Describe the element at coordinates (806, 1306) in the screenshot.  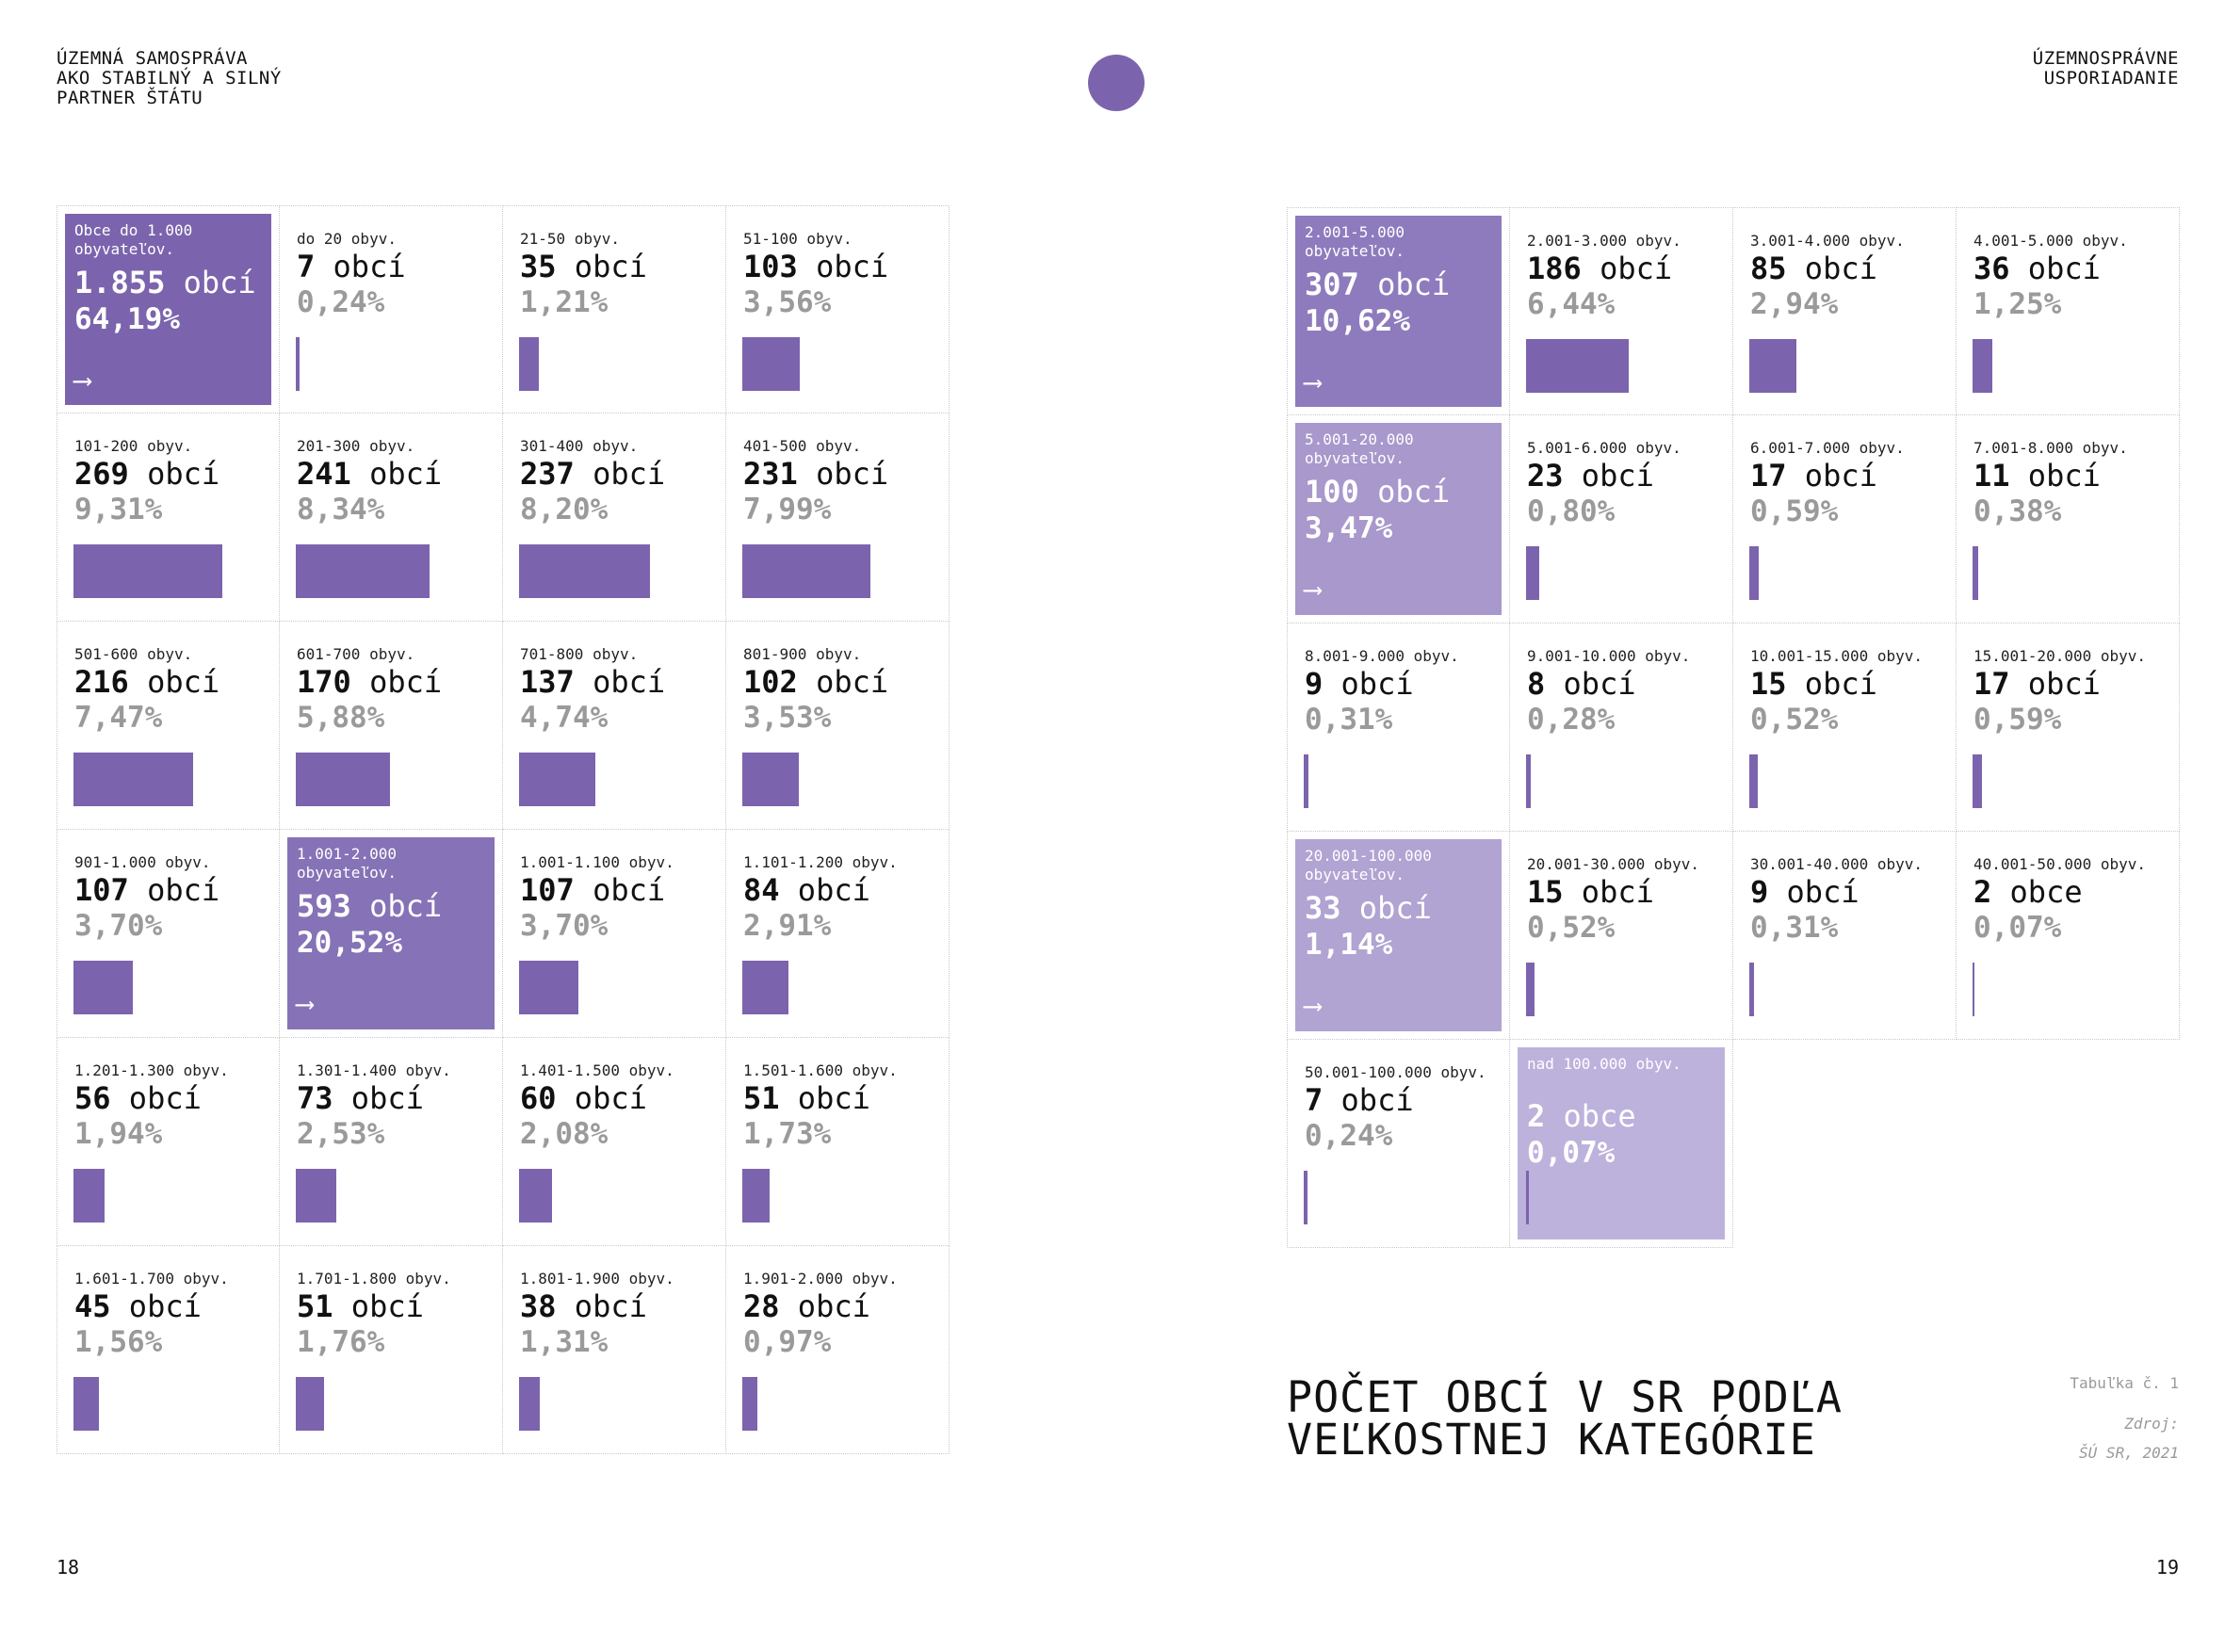
I see `municipality-count: 28 obcí` at that location.